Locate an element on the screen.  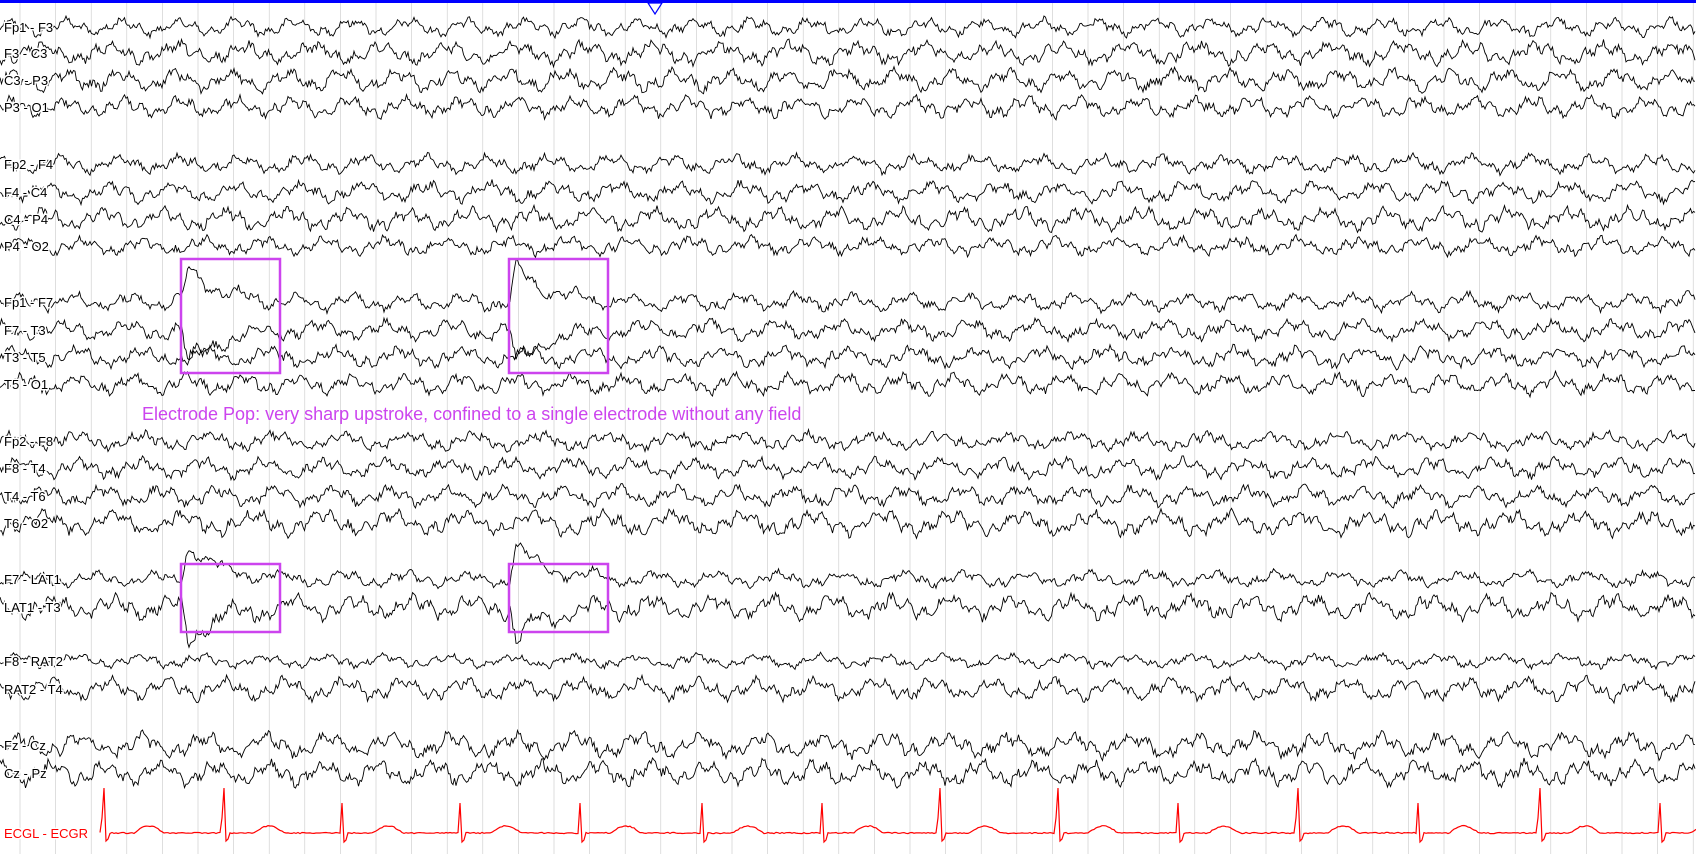
channel-label: C4 - P4 is located at coordinates (26, 220).